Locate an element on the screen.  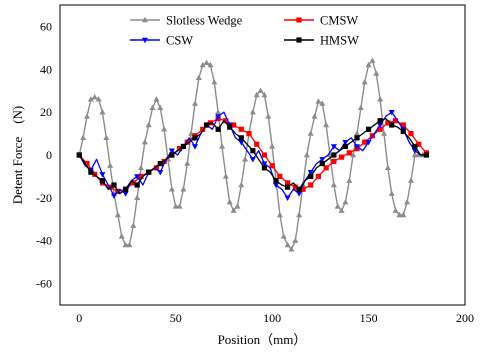
legend-marker-csw is located at coordinates (145, 40).